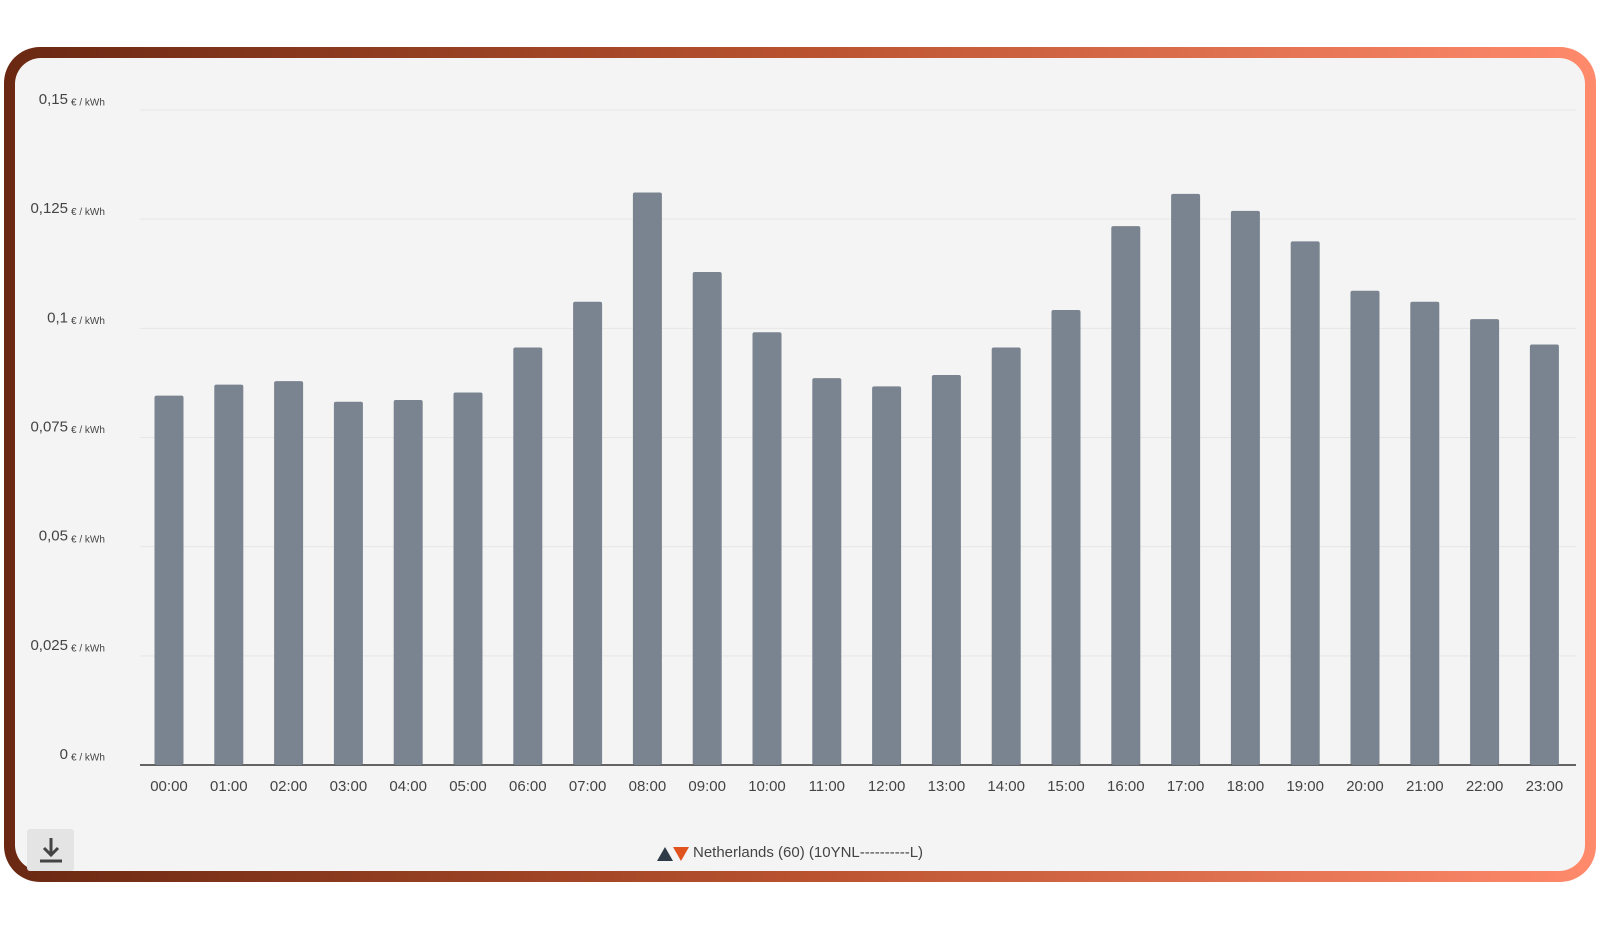 The height and width of the screenshot is (935, 1600). I want to click on download-button, so click(50, 850).